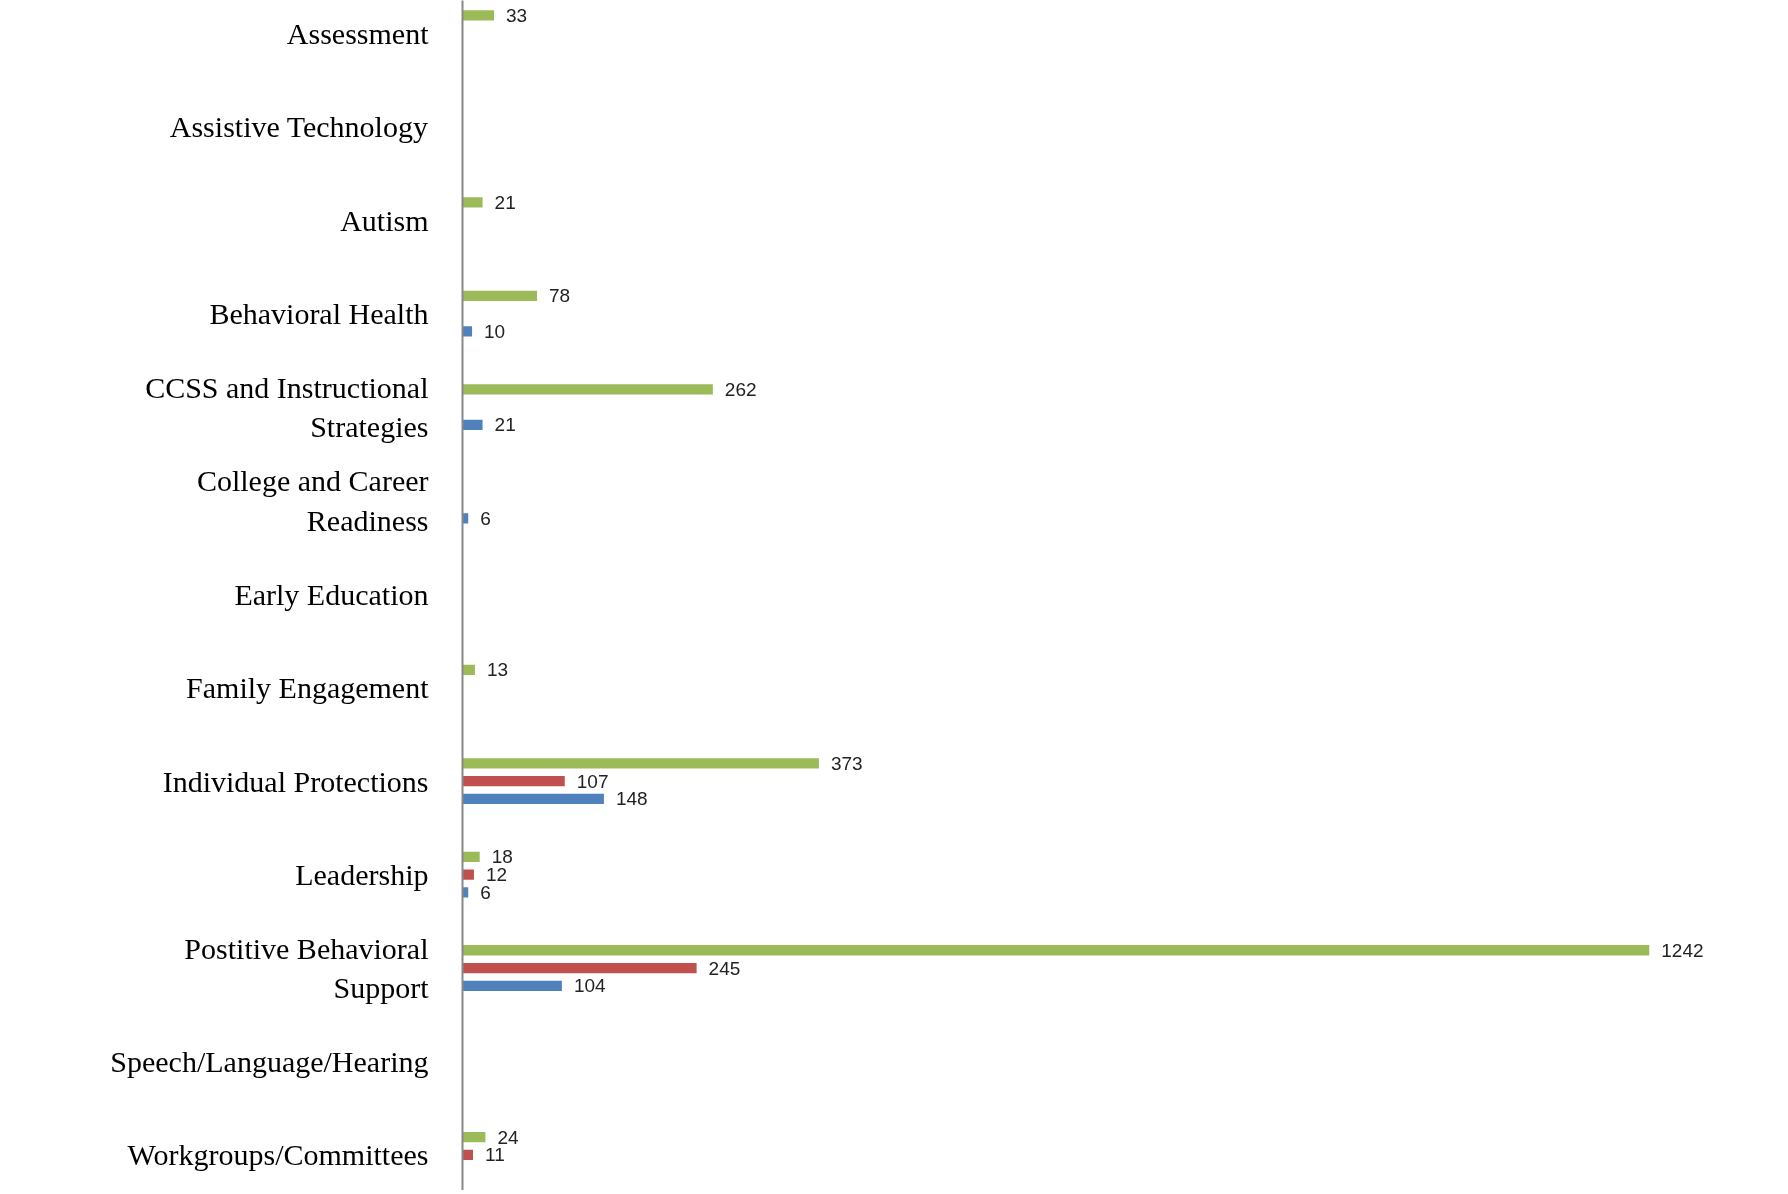 Image resolution: width=1788 pixels, height=1194 pixels. I want to click on data-label: 148, so click(631, 799).